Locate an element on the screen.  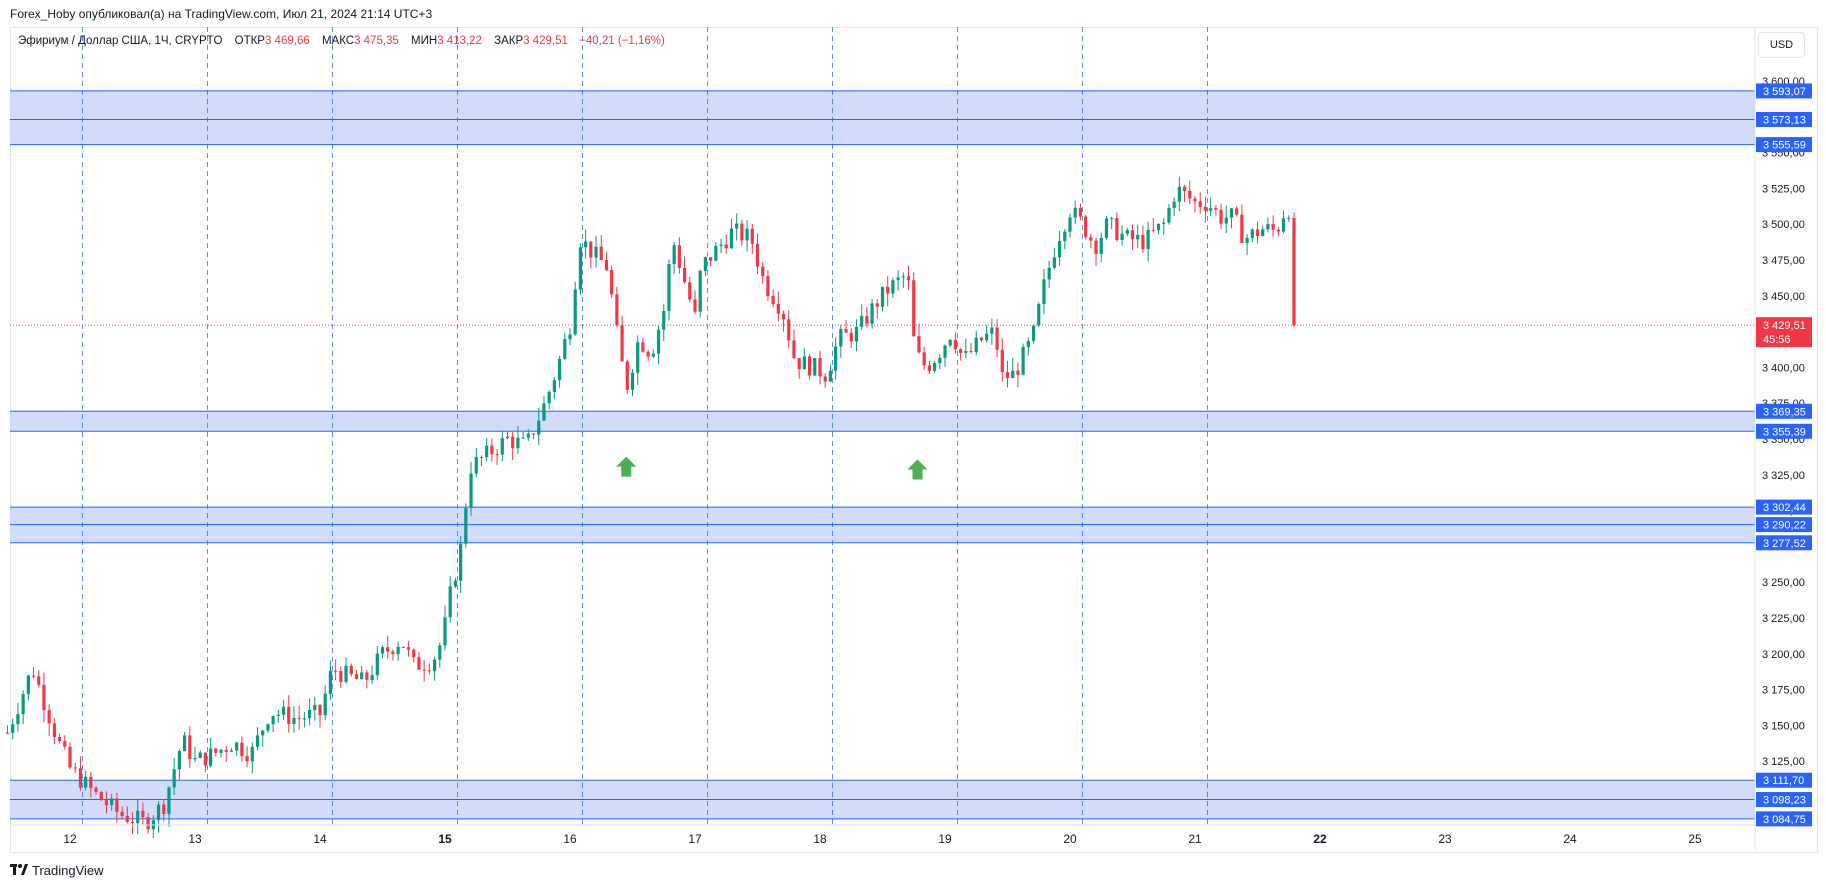
current-price-badge is located at coordinates (1784, 332).